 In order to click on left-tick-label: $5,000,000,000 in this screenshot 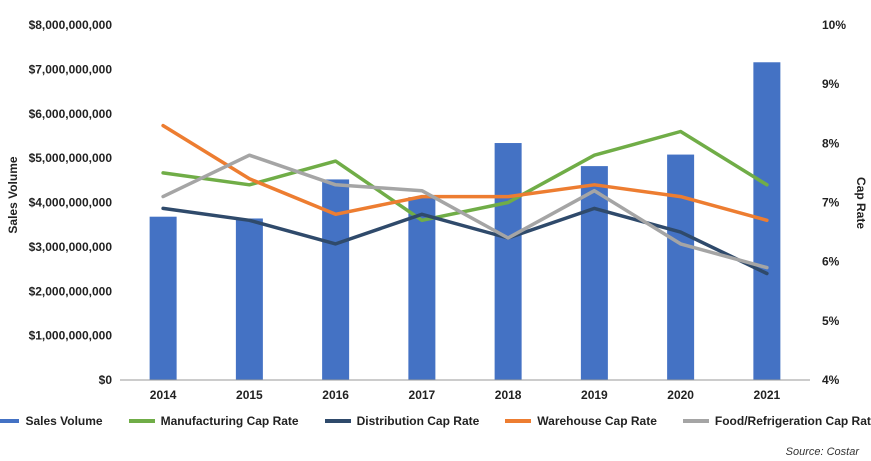, I will do `click(71, 158)`.